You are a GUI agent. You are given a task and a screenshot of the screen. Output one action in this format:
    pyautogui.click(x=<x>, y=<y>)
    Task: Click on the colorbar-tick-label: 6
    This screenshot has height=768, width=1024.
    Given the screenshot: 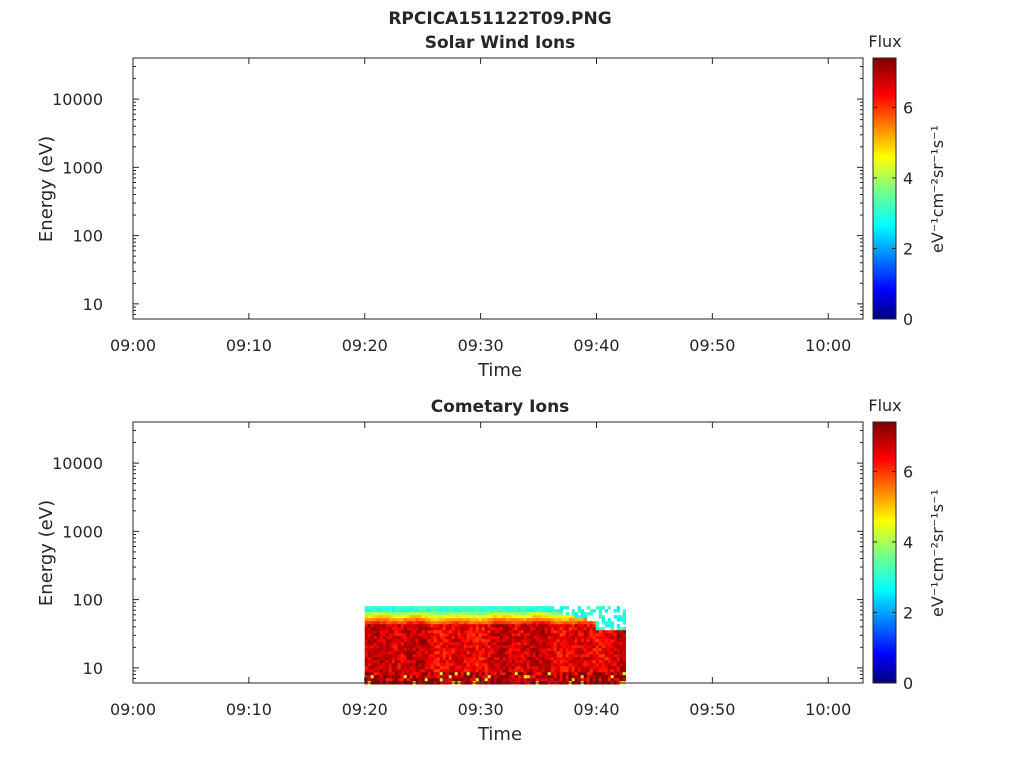 What is the action you would take?
    pyautogui.click(x=908, y=471)
    